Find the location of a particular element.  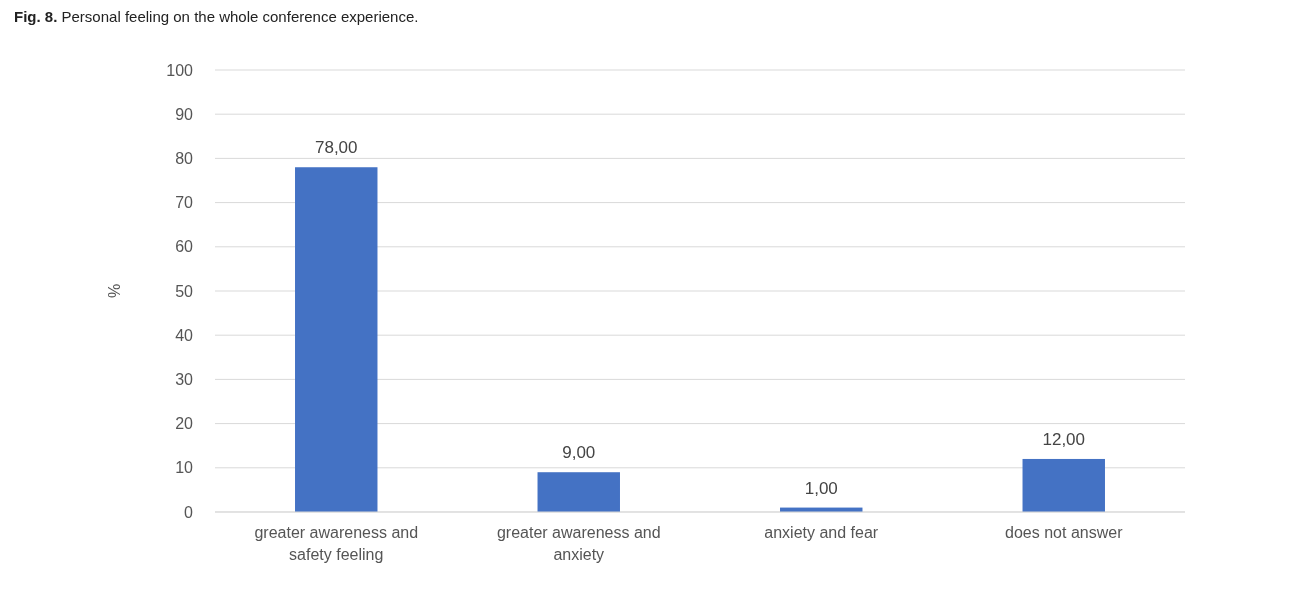

y-tick-label: 10 is located at coordinates (184, 468).